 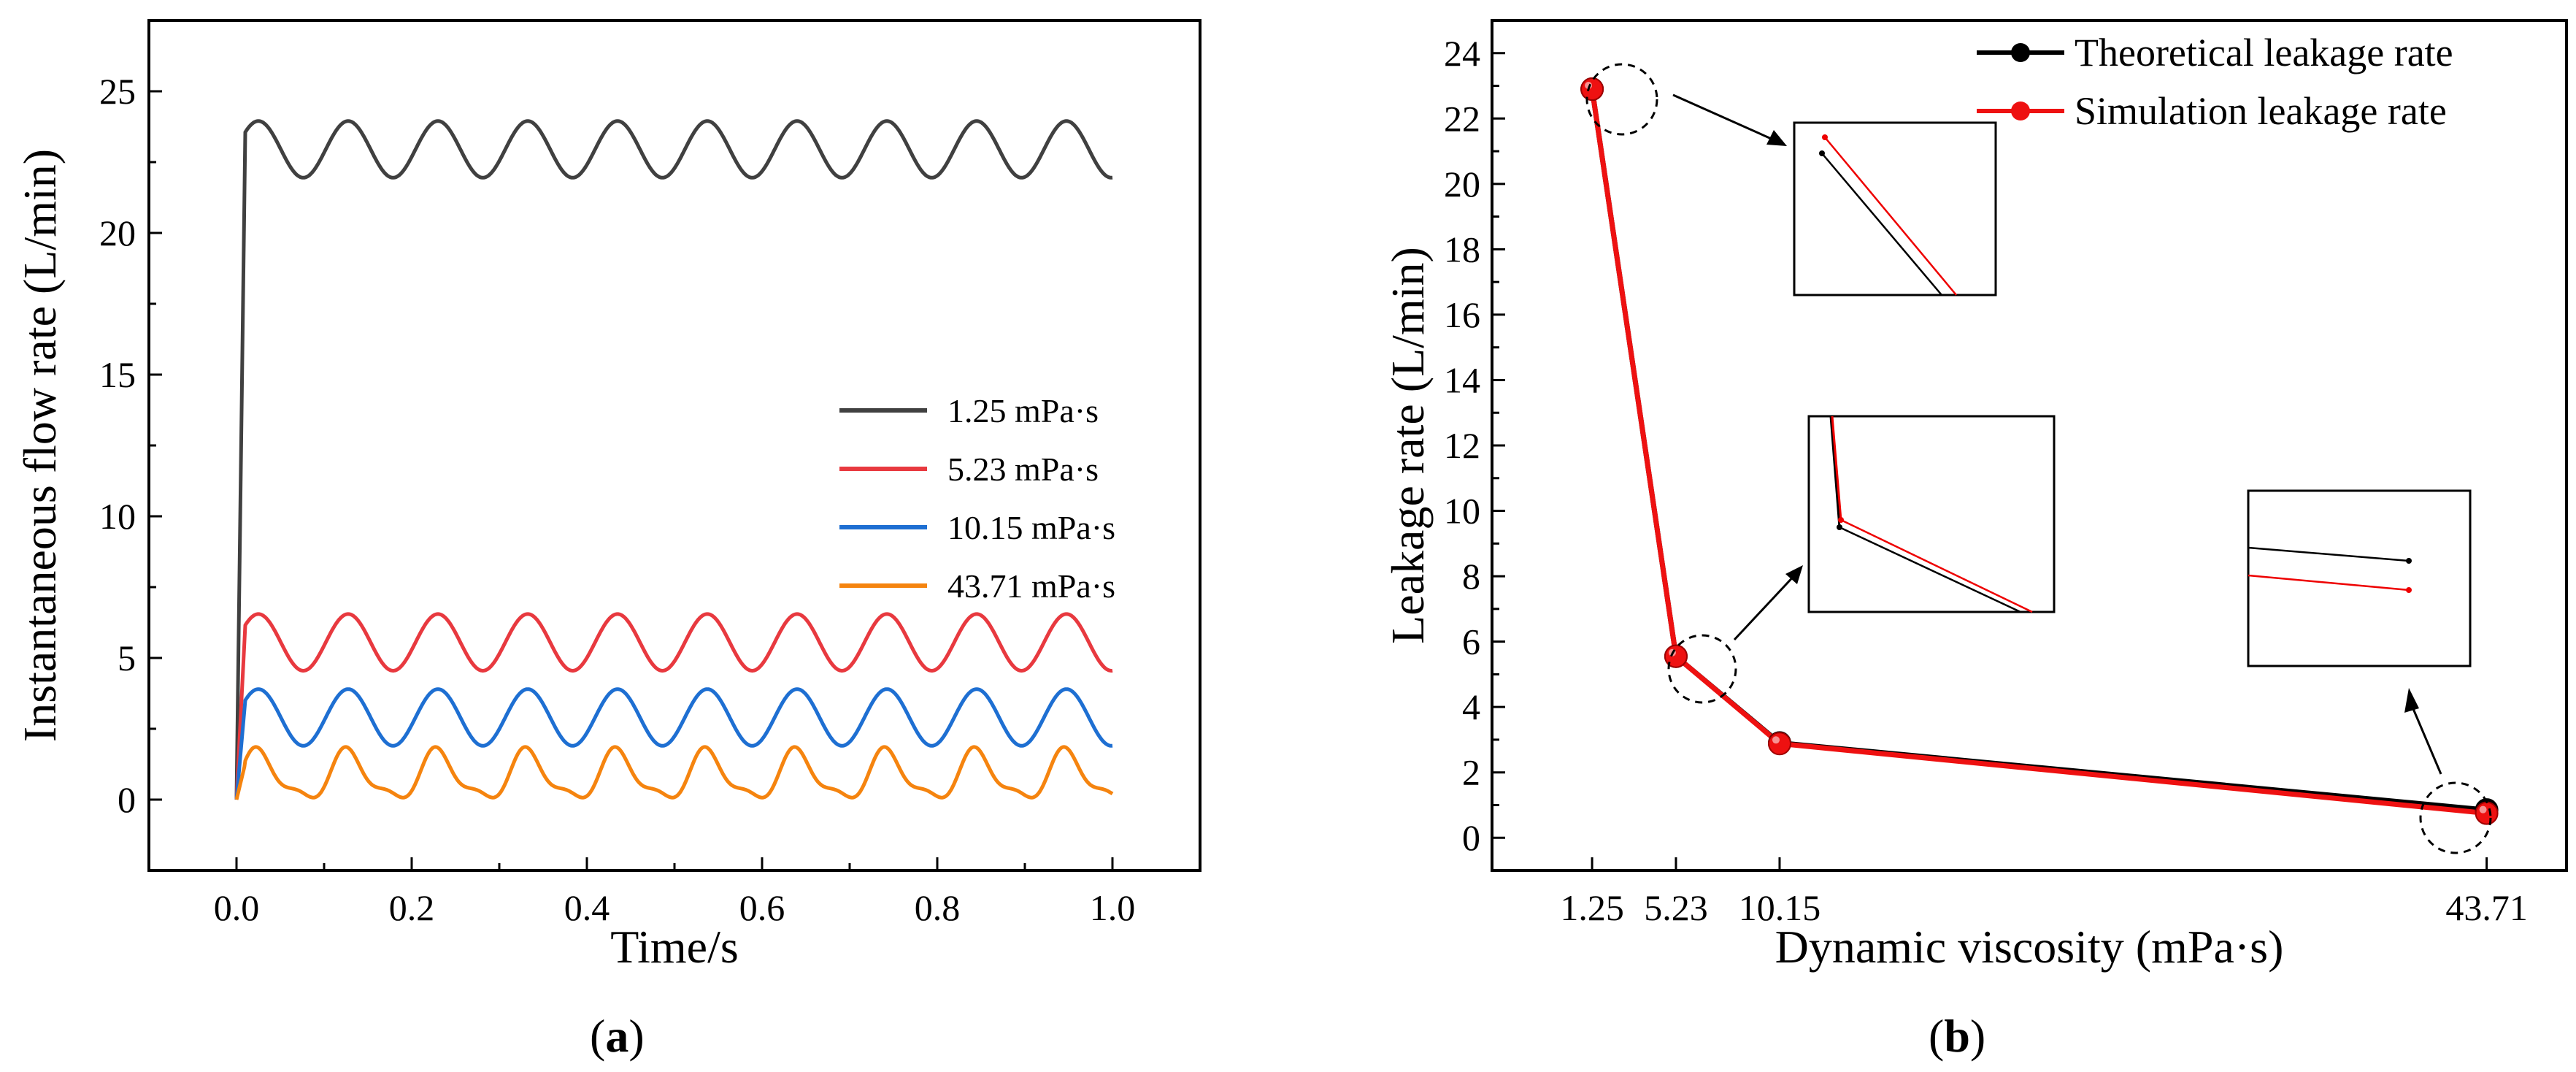 What do you see at coordinates (1471, 706) in the screenshot?
I see `y-tick-label: 4` at bounding box center [1471, 706].